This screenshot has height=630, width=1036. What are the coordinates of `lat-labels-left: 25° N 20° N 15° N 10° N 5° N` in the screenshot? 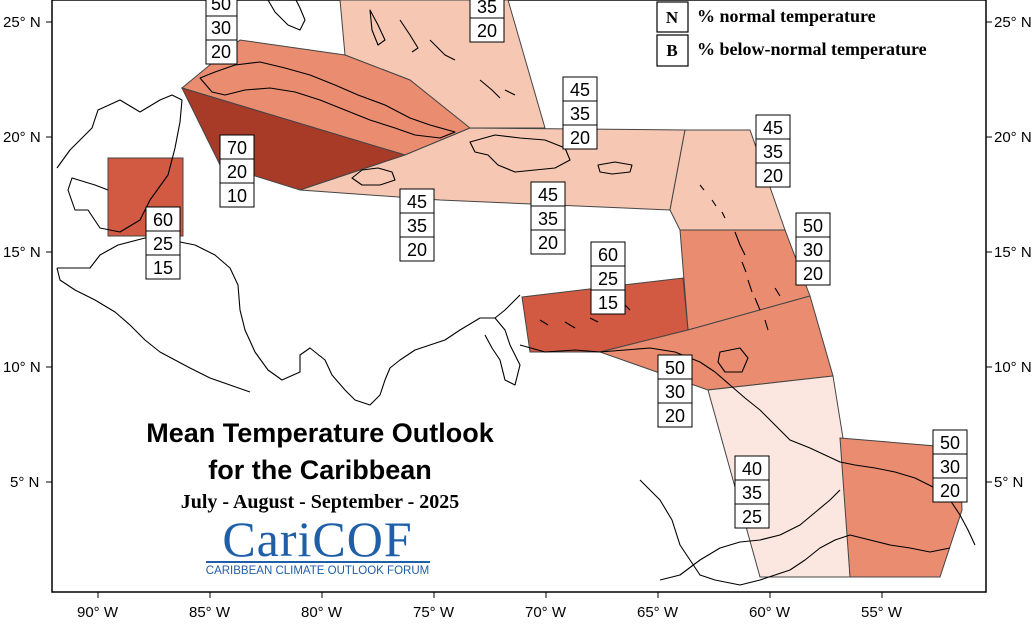 It's located at (22, 252).